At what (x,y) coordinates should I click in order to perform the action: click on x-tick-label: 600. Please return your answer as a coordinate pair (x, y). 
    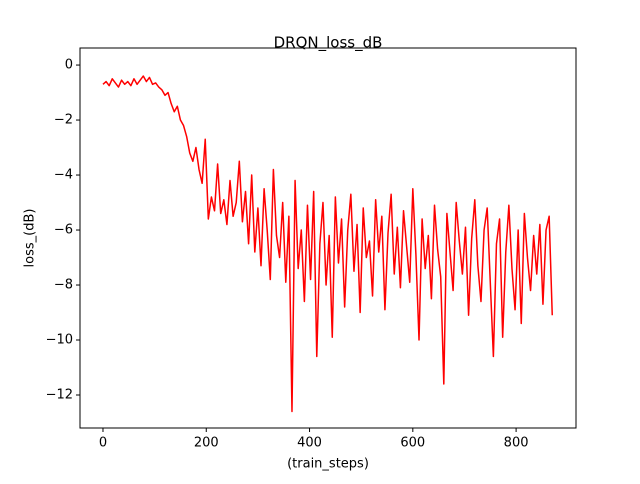
    Looking at the image, I should click on (412, 443).